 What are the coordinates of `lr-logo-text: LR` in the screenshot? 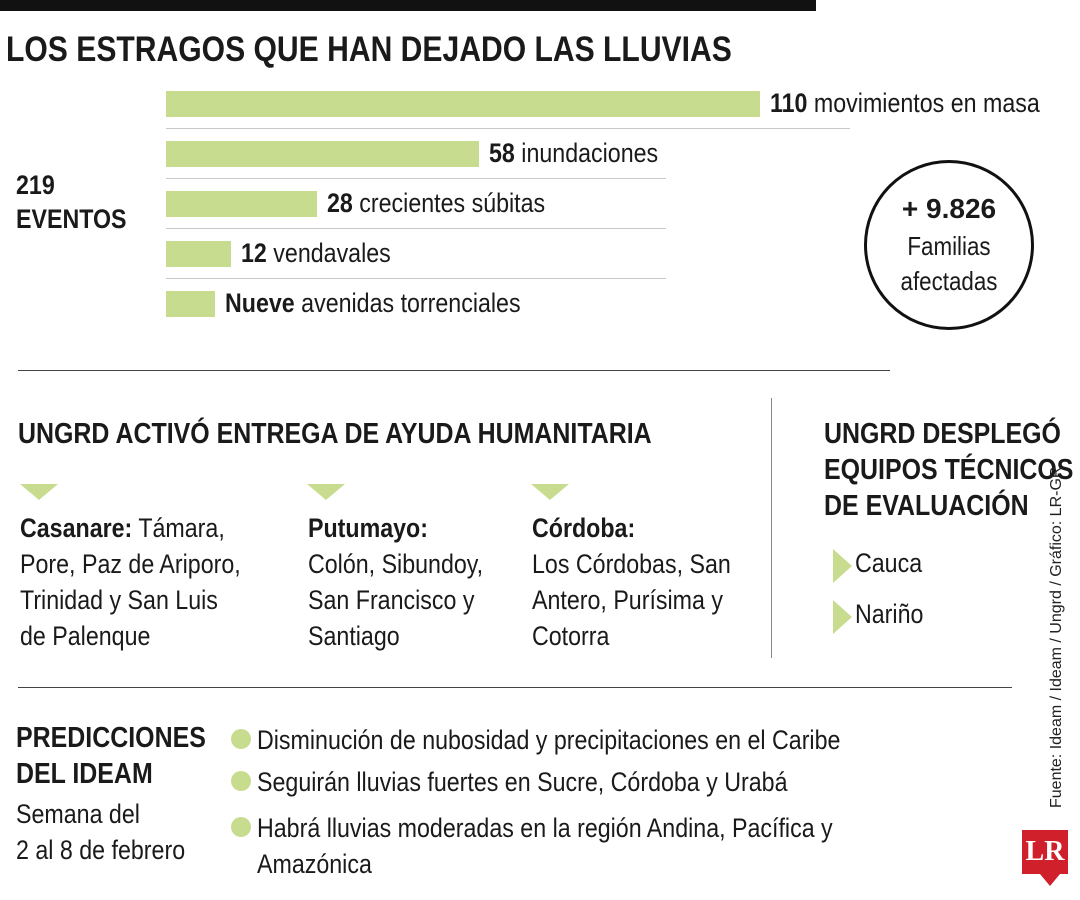 It's located at (1045, 851).